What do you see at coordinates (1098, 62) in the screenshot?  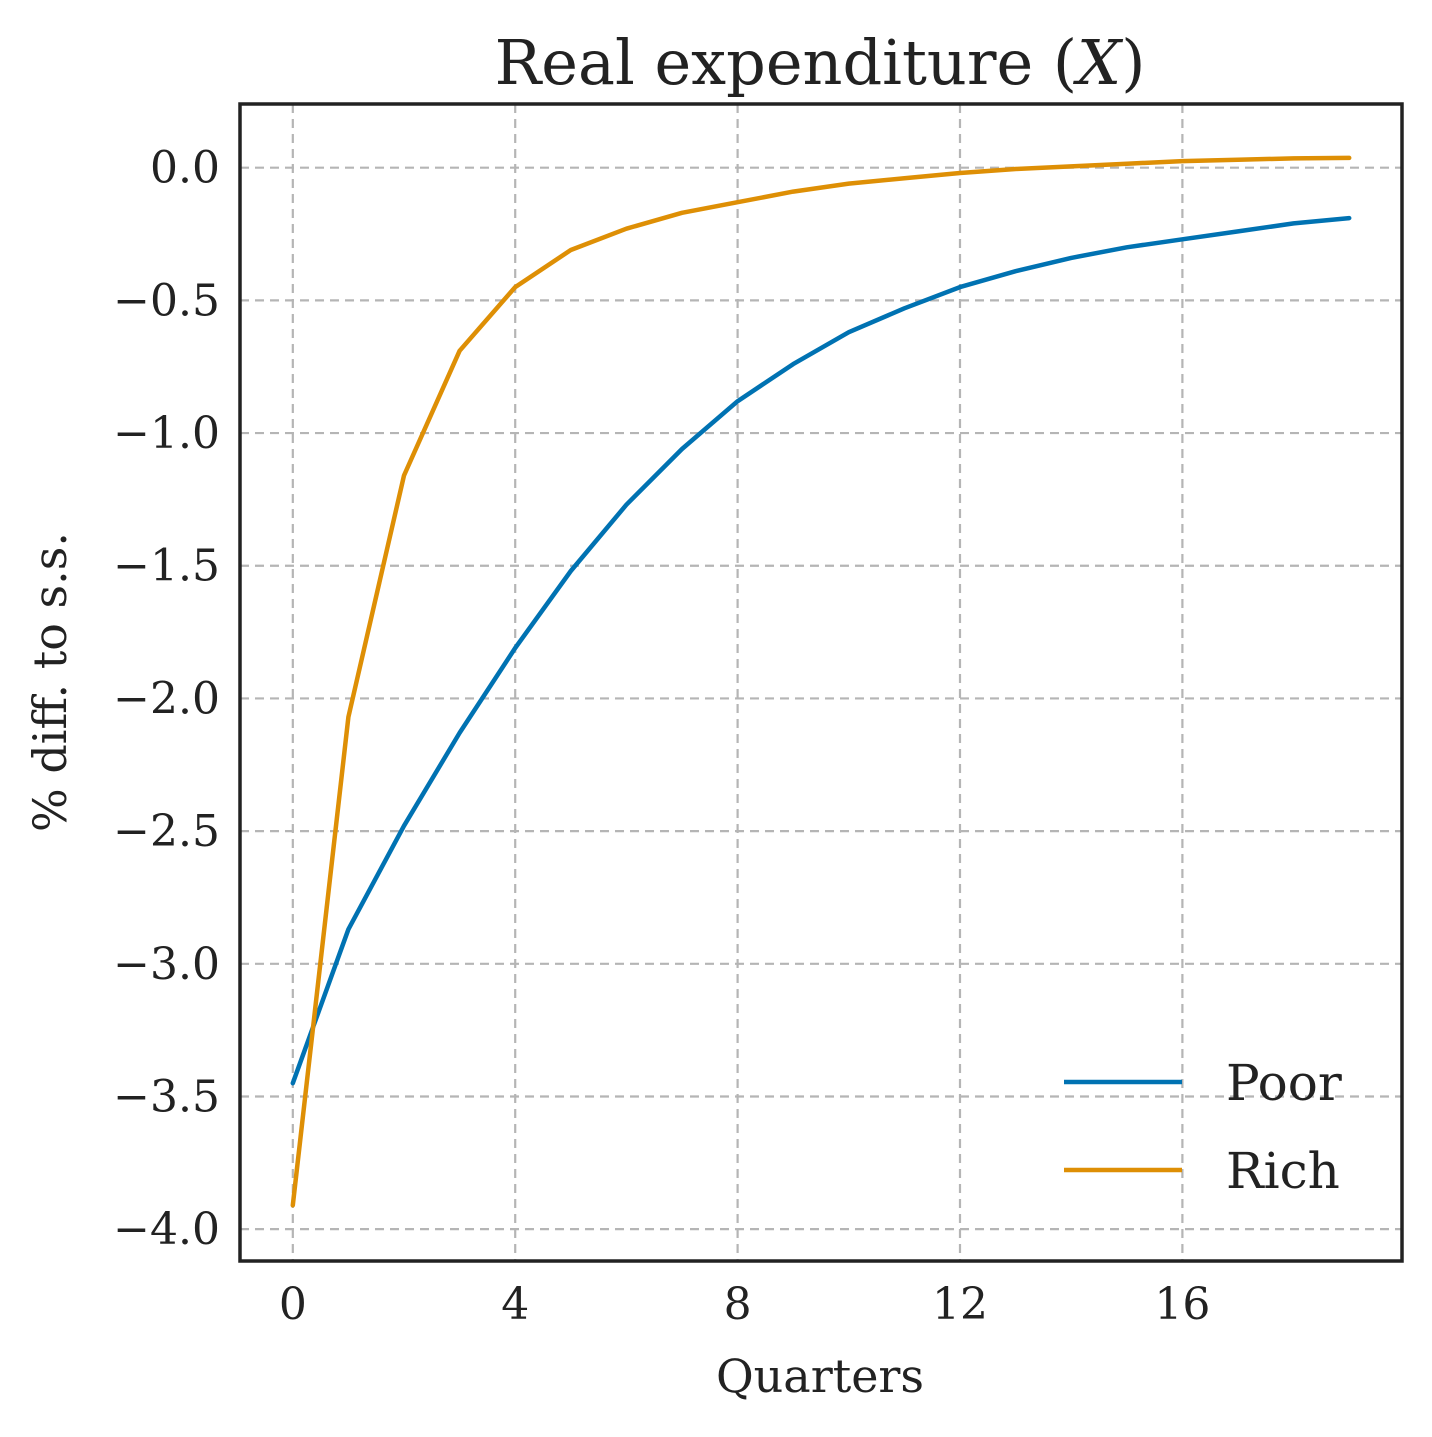 I see `chart-title-symbol: X` at bounding box center [1098, 62].